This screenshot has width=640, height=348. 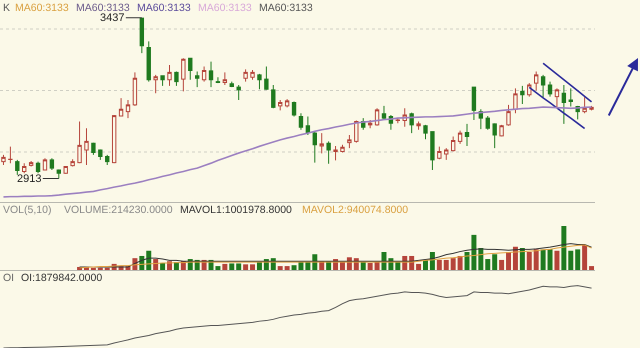 I want to click on text: OI, so click(x=8, y=278).